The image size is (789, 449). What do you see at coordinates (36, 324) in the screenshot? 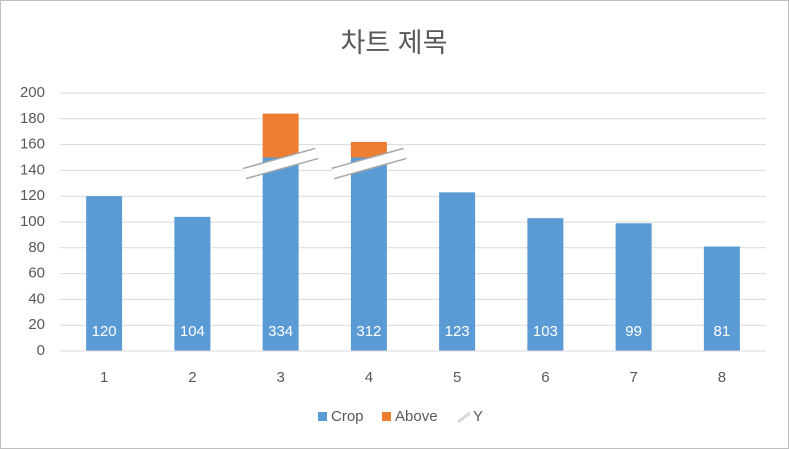
I see `y-tick-label: 20` at bounding box center [36, 324].